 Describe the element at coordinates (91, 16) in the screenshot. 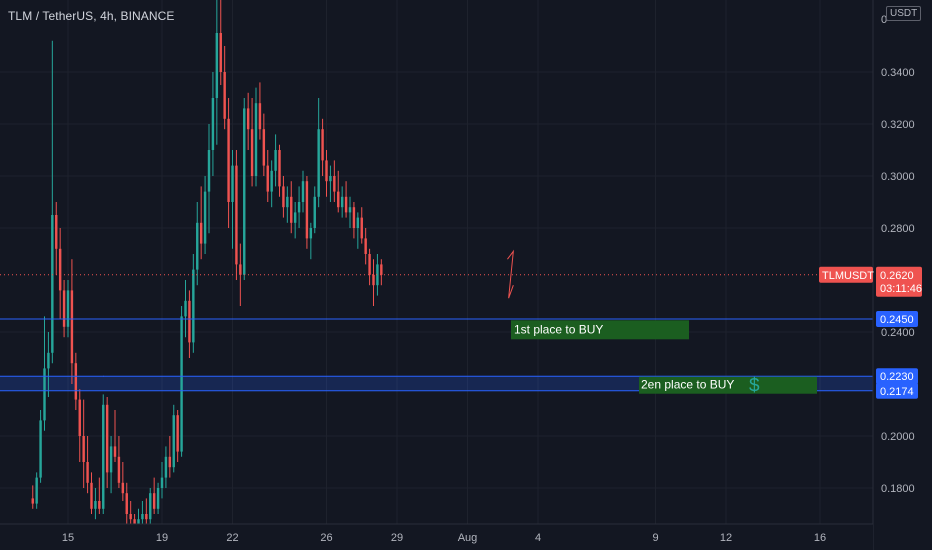

I see `symbol-title: TLM / TetherUS, 4h, BINANCE` at that location.